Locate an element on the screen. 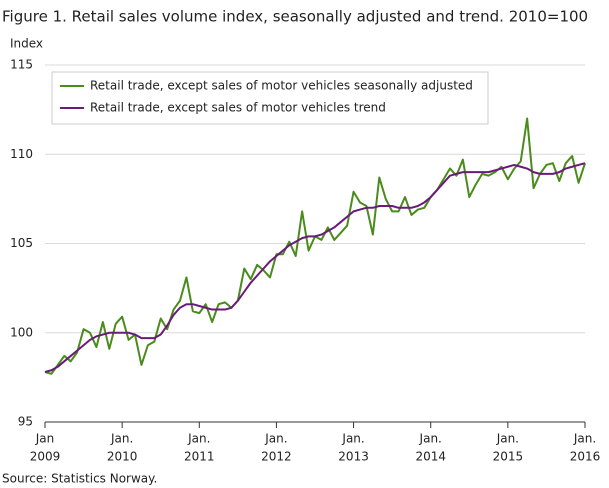 This screenshot has width=609, height=488. y-tick-label: 100 is located at coordinates (21, 332).